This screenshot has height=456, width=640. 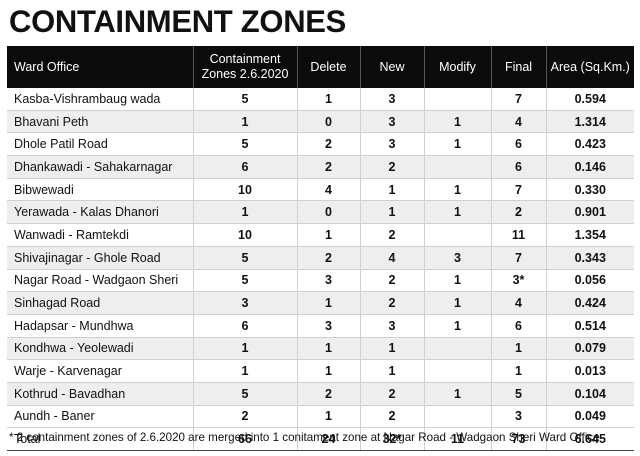 I want to click on table-row: Dhole Patil Road 5 2 3 1 6 0.423, so click(x=320, y=144).